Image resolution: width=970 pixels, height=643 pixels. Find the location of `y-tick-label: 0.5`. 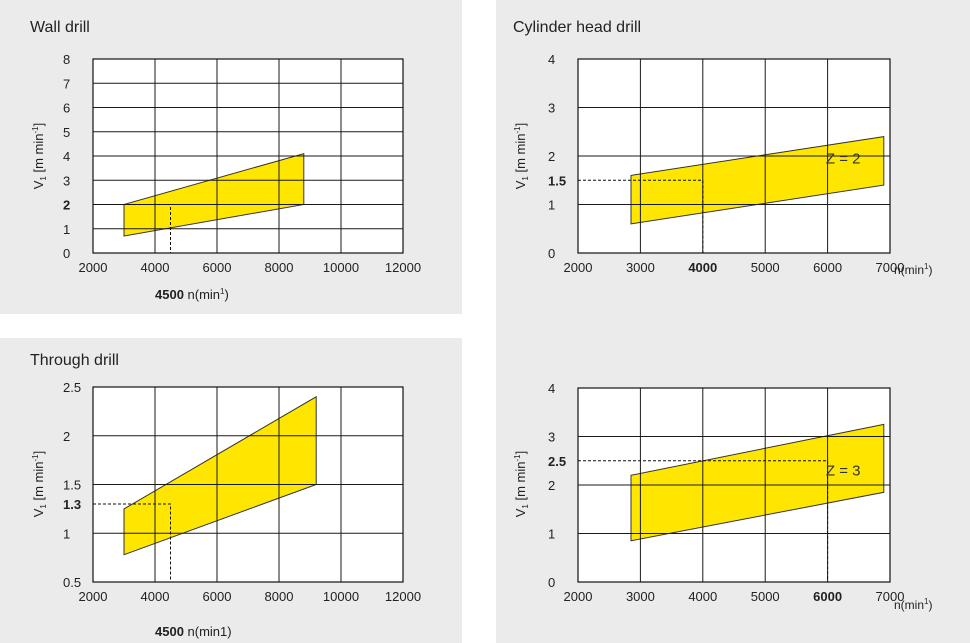

y-tick-label: 0.5 is located at coordinates (72, 582).